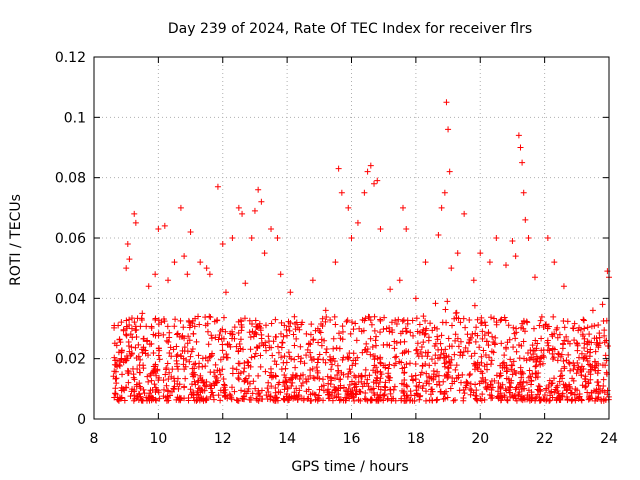  What do you see at coordinates (70, 58) in the screenshot?
I see `y-tick-label: 0.12` at bounding box center [70, 58].